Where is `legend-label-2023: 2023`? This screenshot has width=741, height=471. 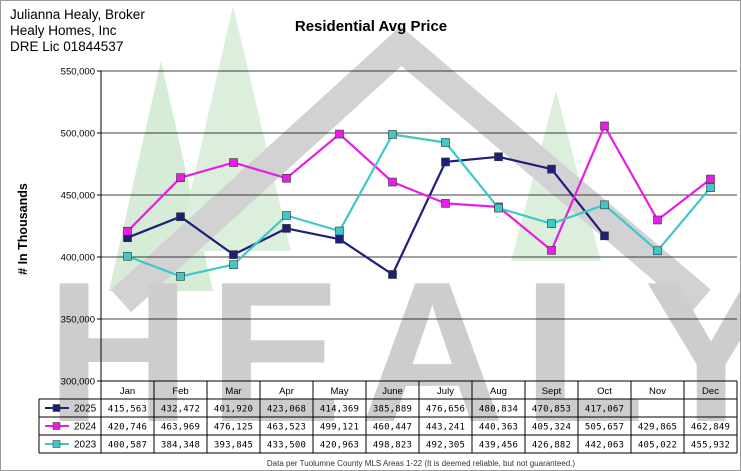 legend-label-2023: 2023 is located at coordinates (85, 445).